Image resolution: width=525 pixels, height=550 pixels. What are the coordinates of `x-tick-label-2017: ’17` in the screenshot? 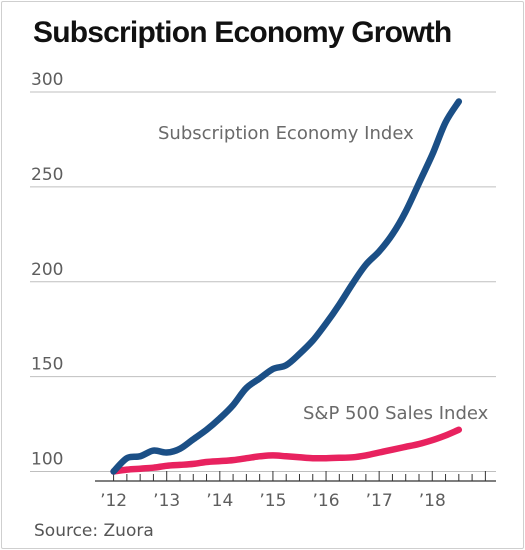 It's located at (379, 501).